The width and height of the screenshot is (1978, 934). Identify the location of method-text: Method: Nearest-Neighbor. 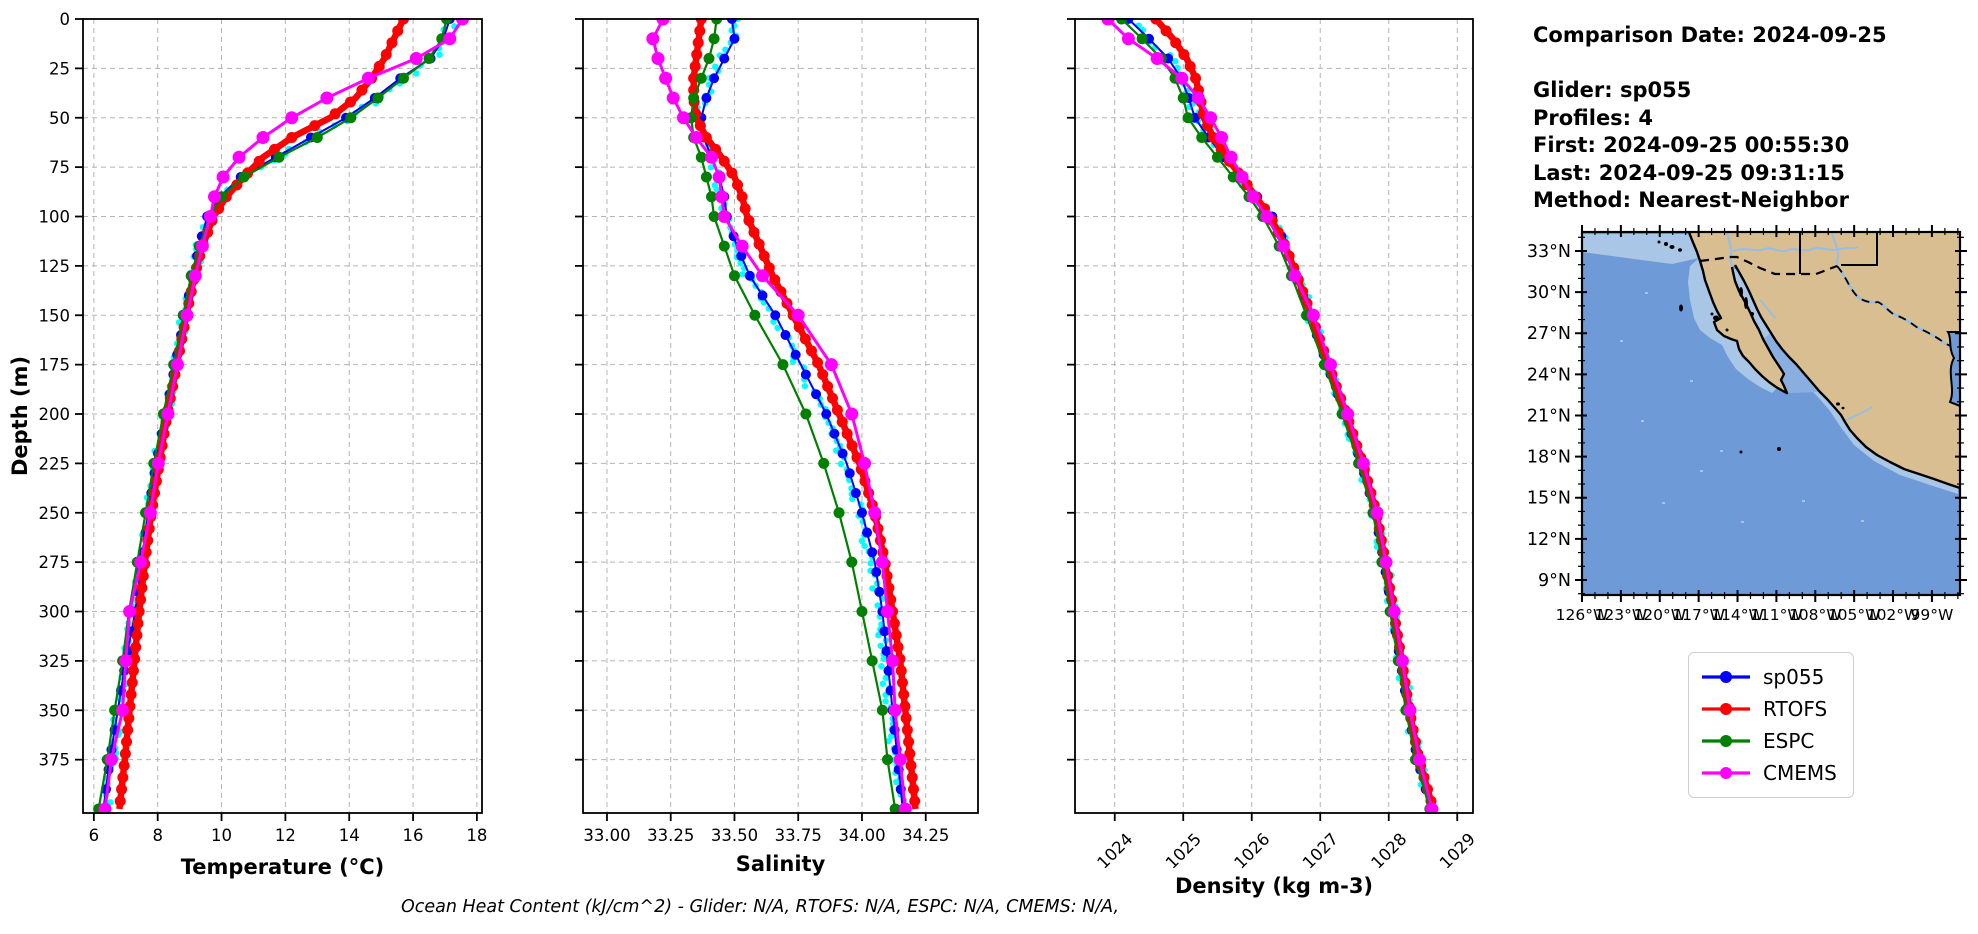
(1691, 200).